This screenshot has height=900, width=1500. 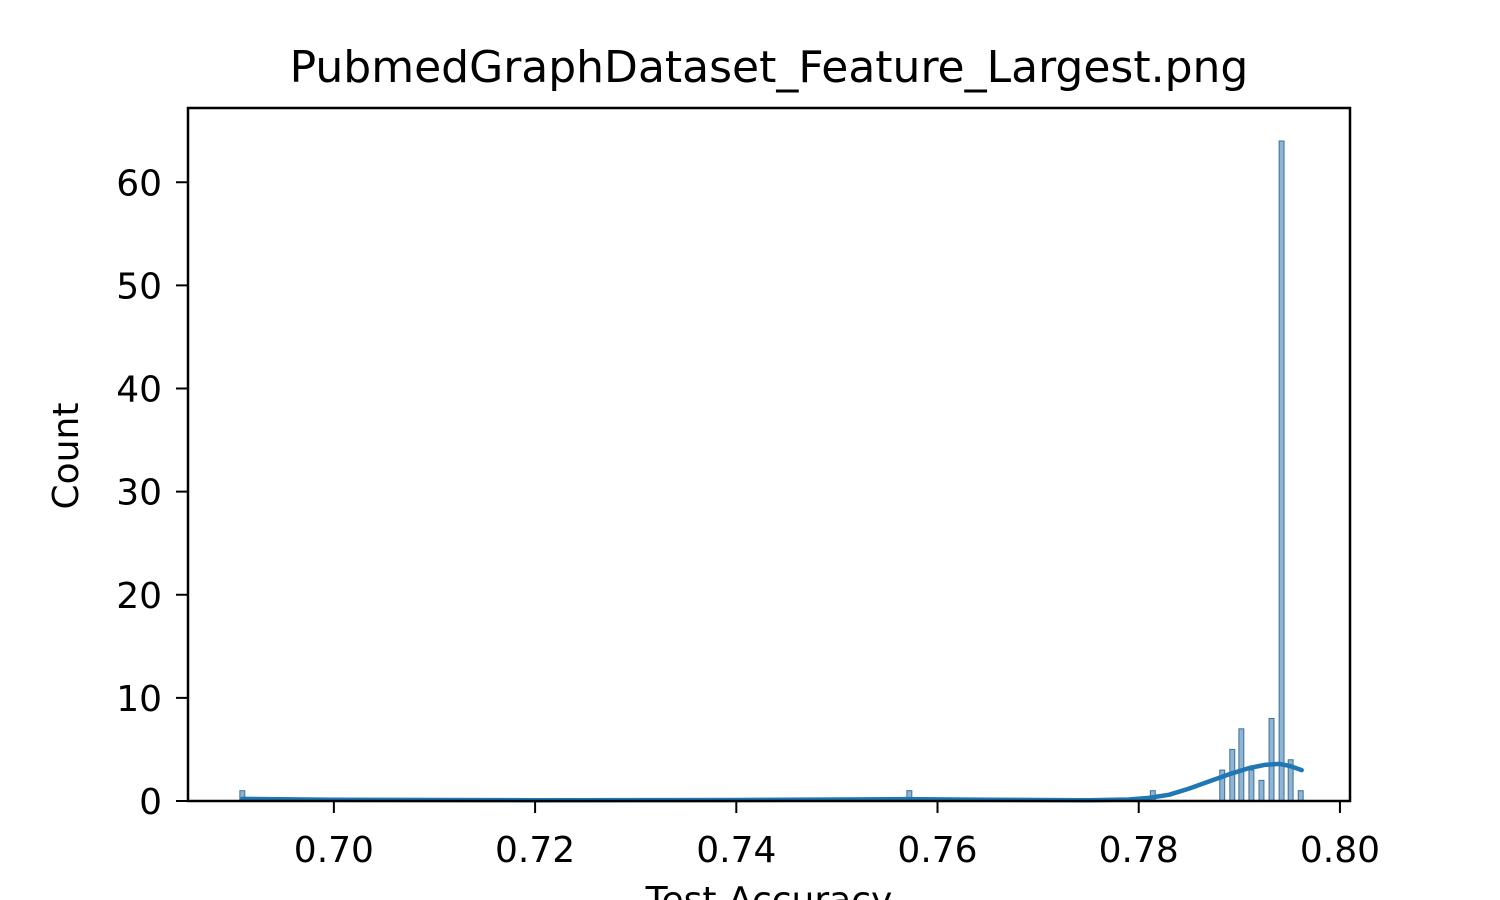 I want to click on y-tick-label: 30, so click(x=139, y=493).